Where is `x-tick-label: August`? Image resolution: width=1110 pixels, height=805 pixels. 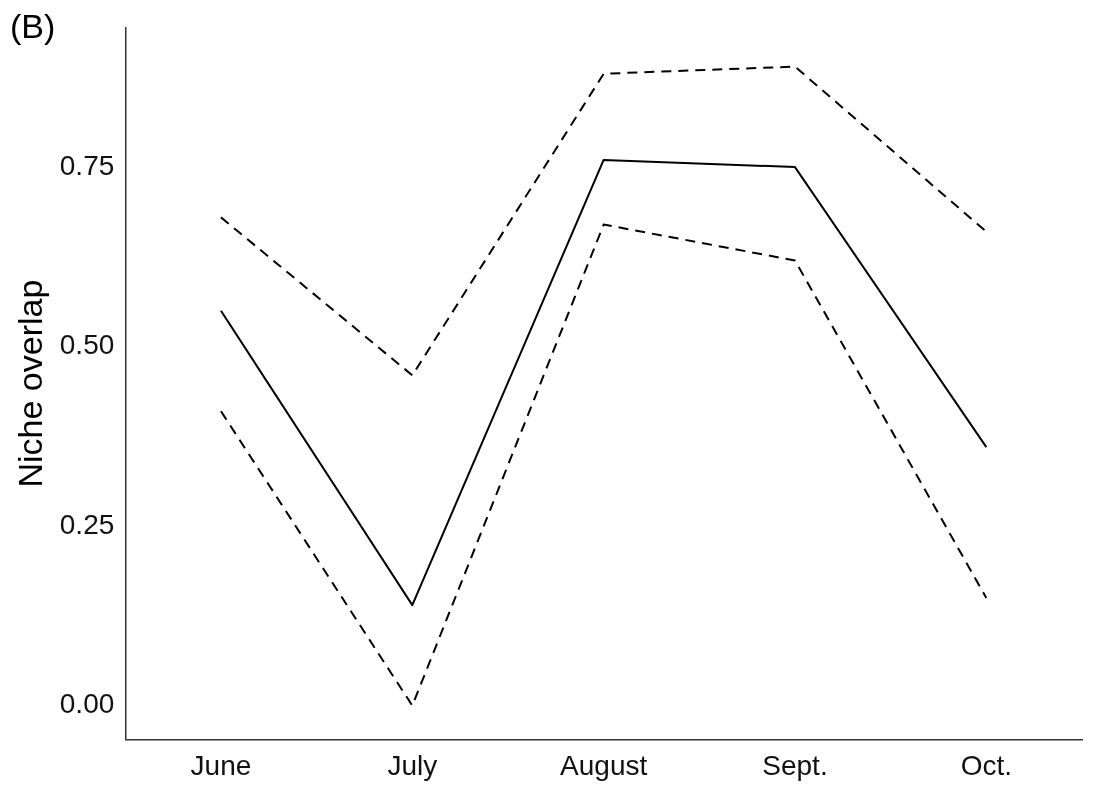
x-tick-label: August is located at coordinates (604, 765).